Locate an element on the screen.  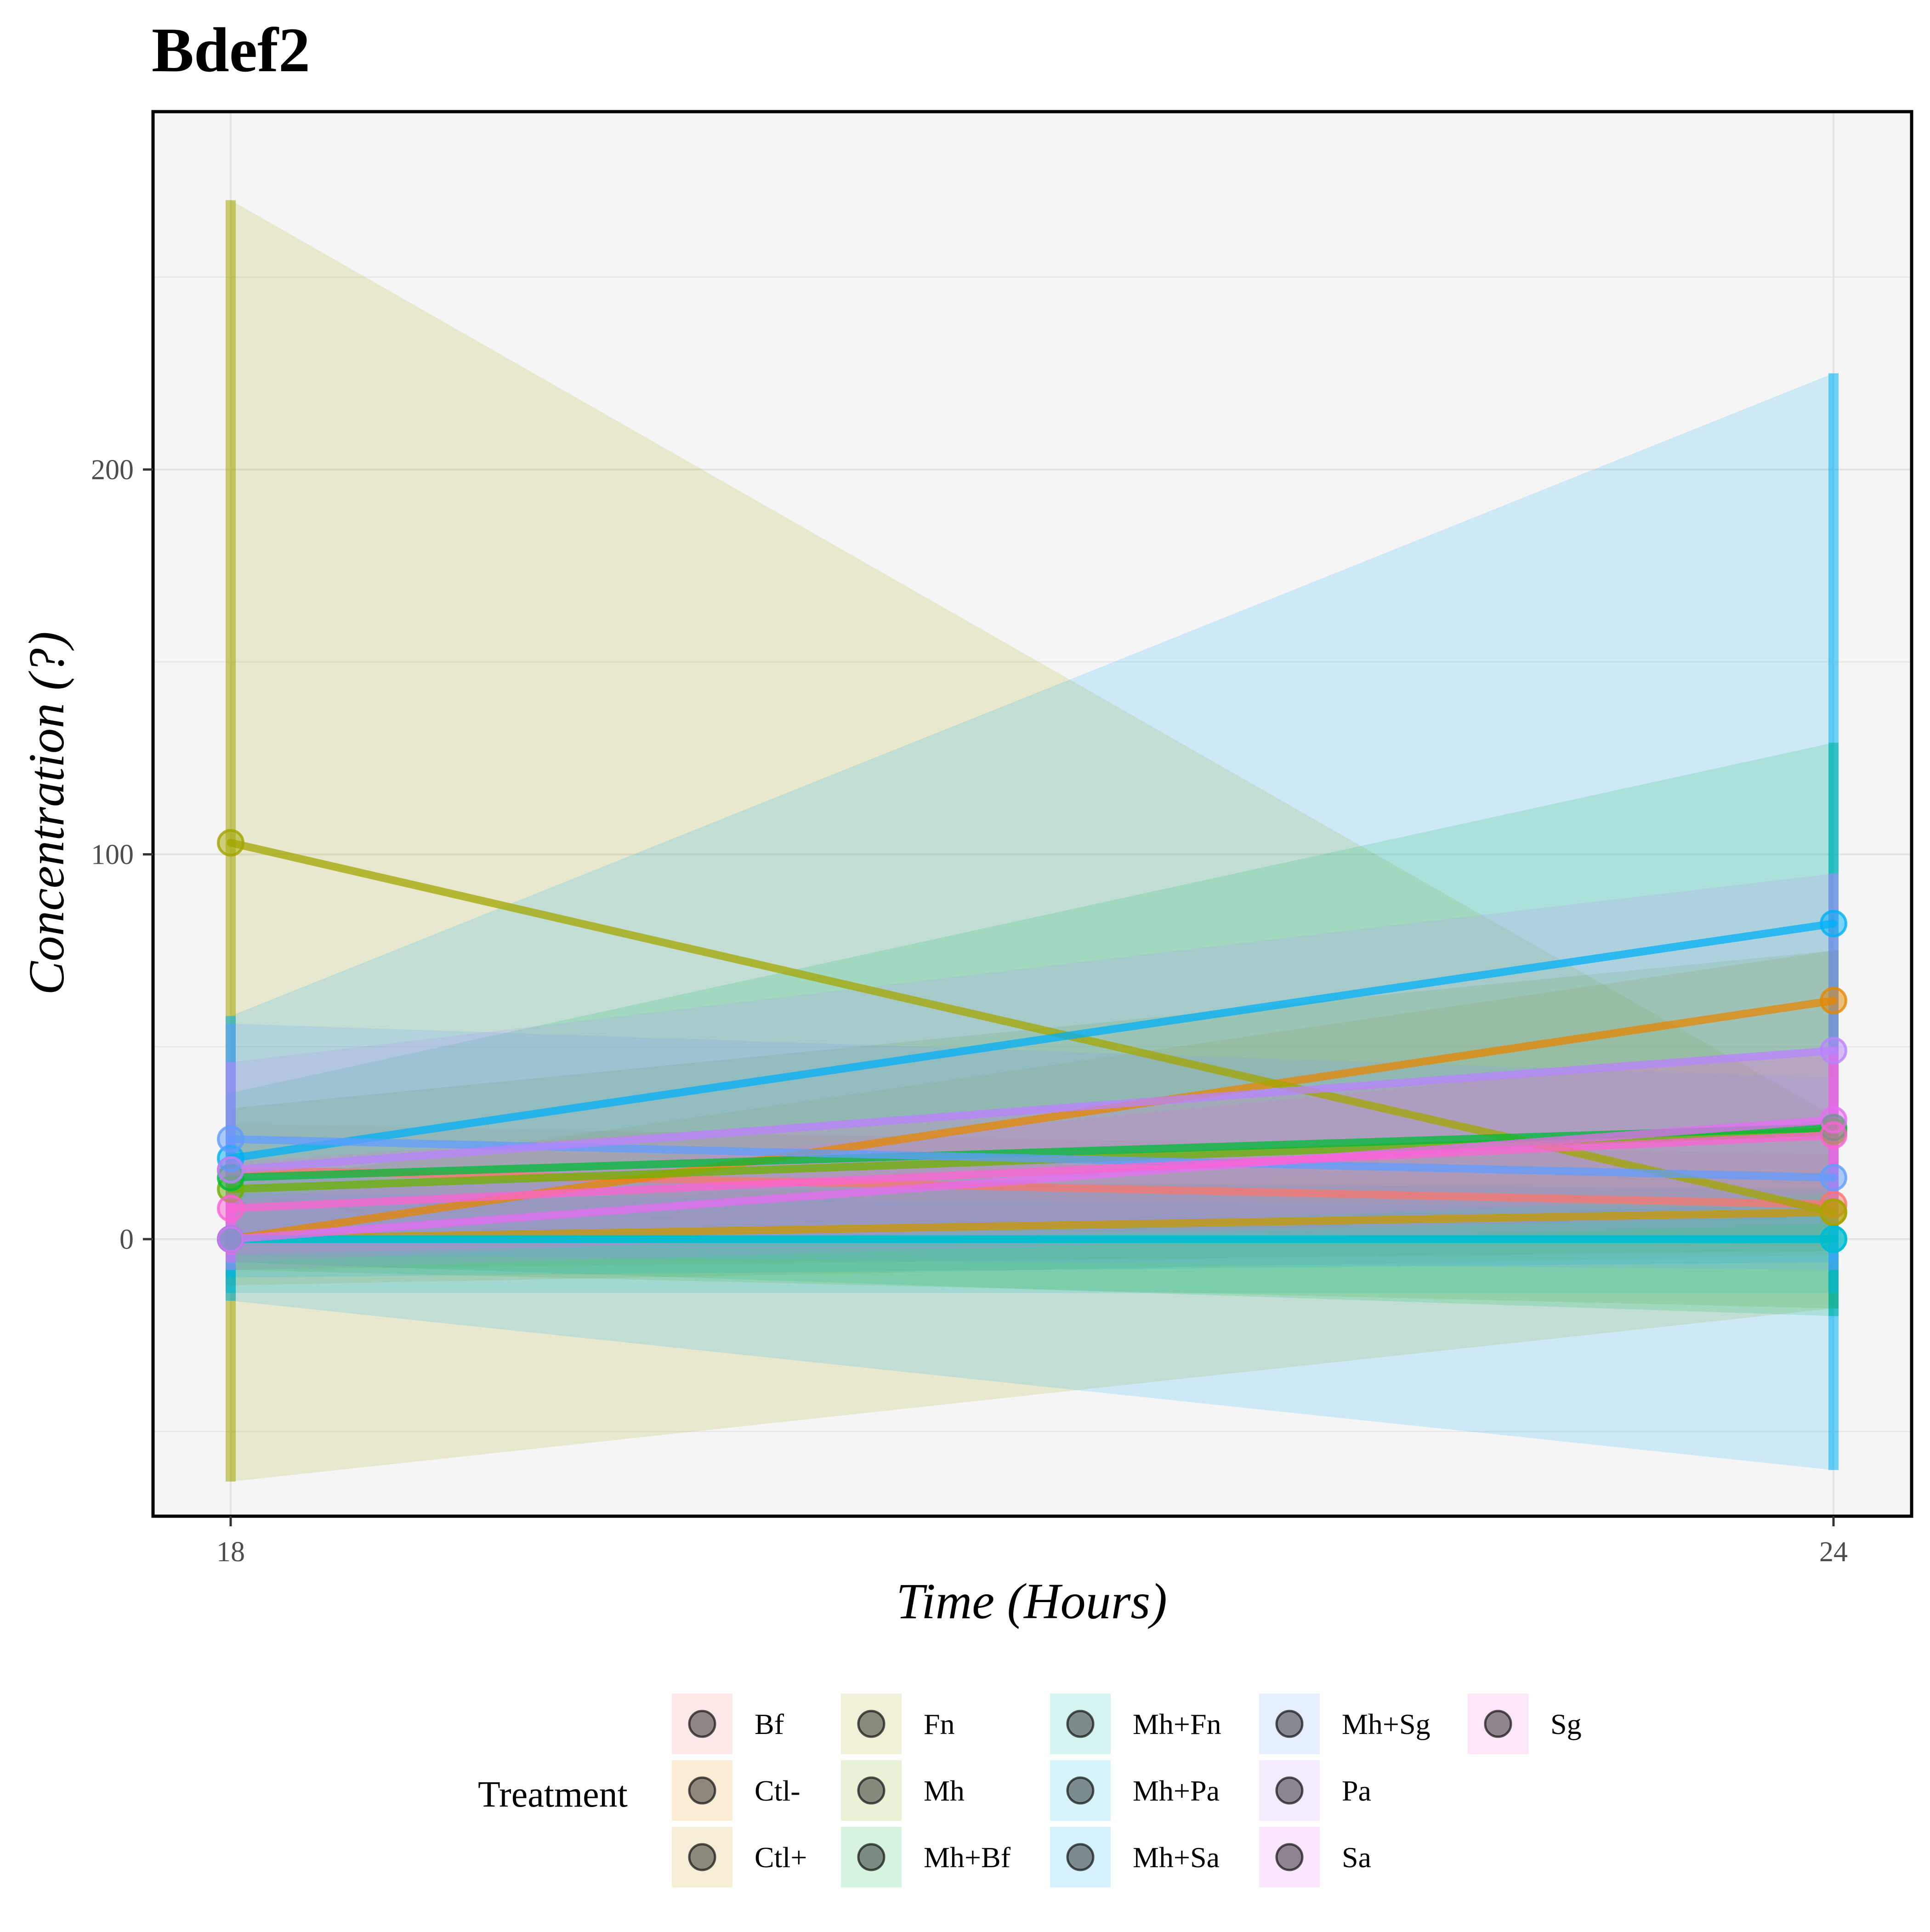
legend-marker-Bf is located at coordinates (702, 1724).